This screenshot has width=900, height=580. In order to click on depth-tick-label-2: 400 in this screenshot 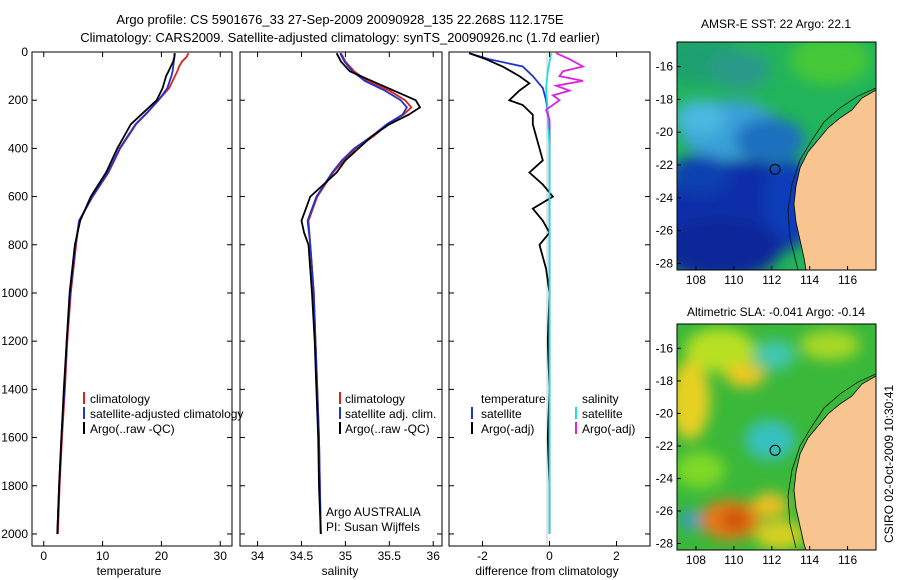, I will do `click(18, 148)`.